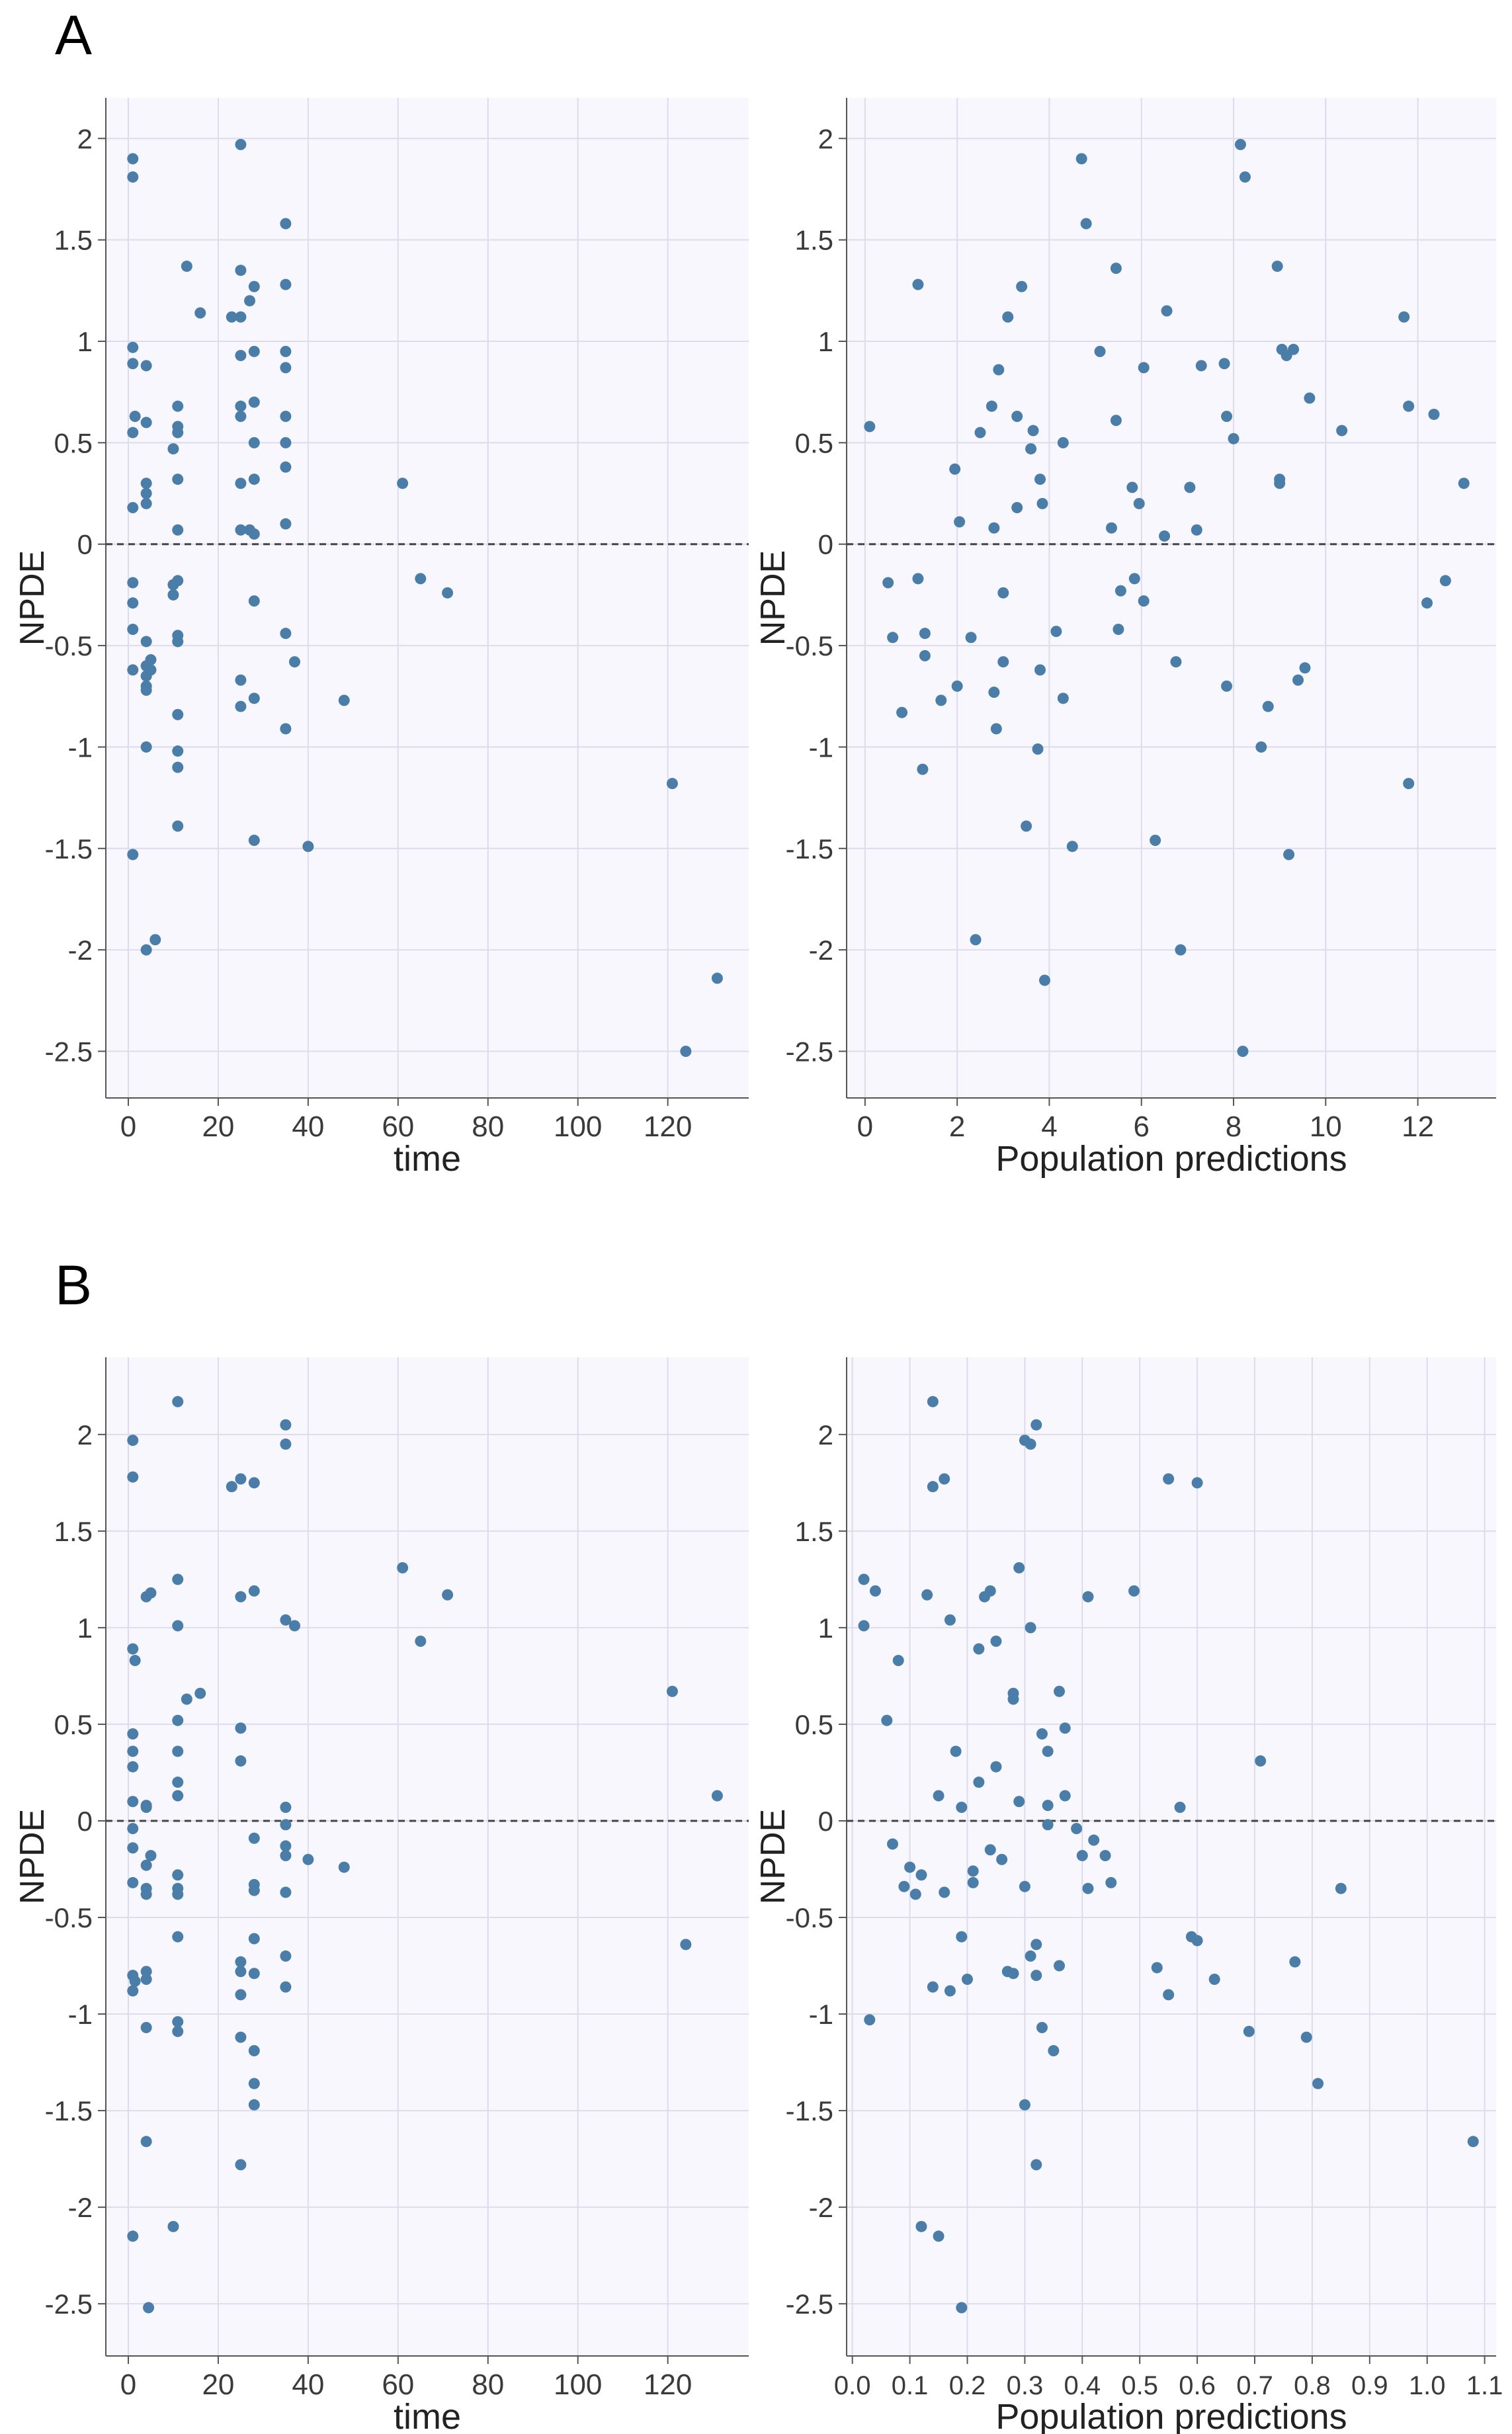 This screenshot has height=2434, width=1512. Describe the element at coordinates (810, 2110) in the screenshot. I see `y-tick-label: -1.5` at that location.